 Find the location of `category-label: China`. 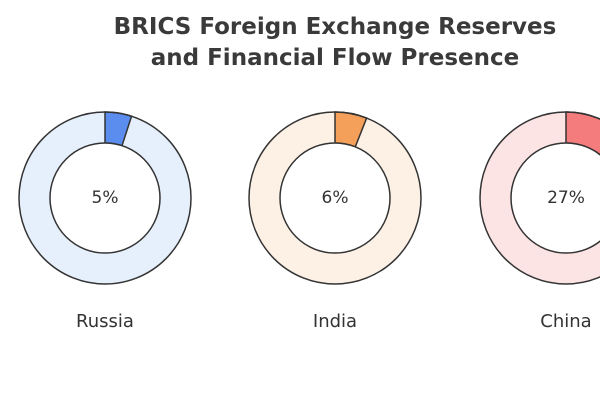

category-label: China is located at coordinates (565, 321).